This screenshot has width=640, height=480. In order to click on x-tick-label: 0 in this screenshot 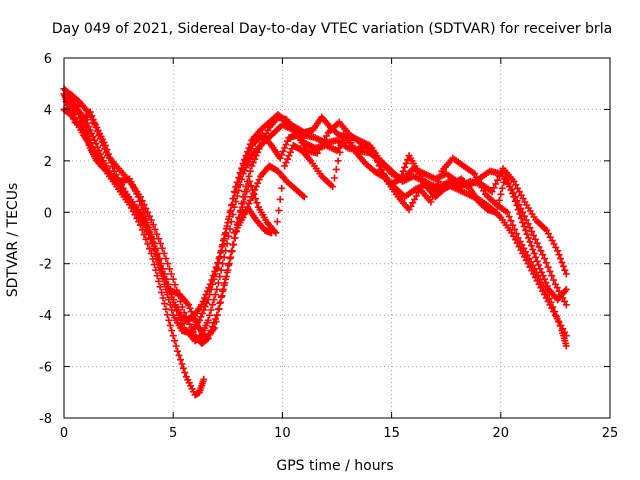, I will do `click(64, 433)`.